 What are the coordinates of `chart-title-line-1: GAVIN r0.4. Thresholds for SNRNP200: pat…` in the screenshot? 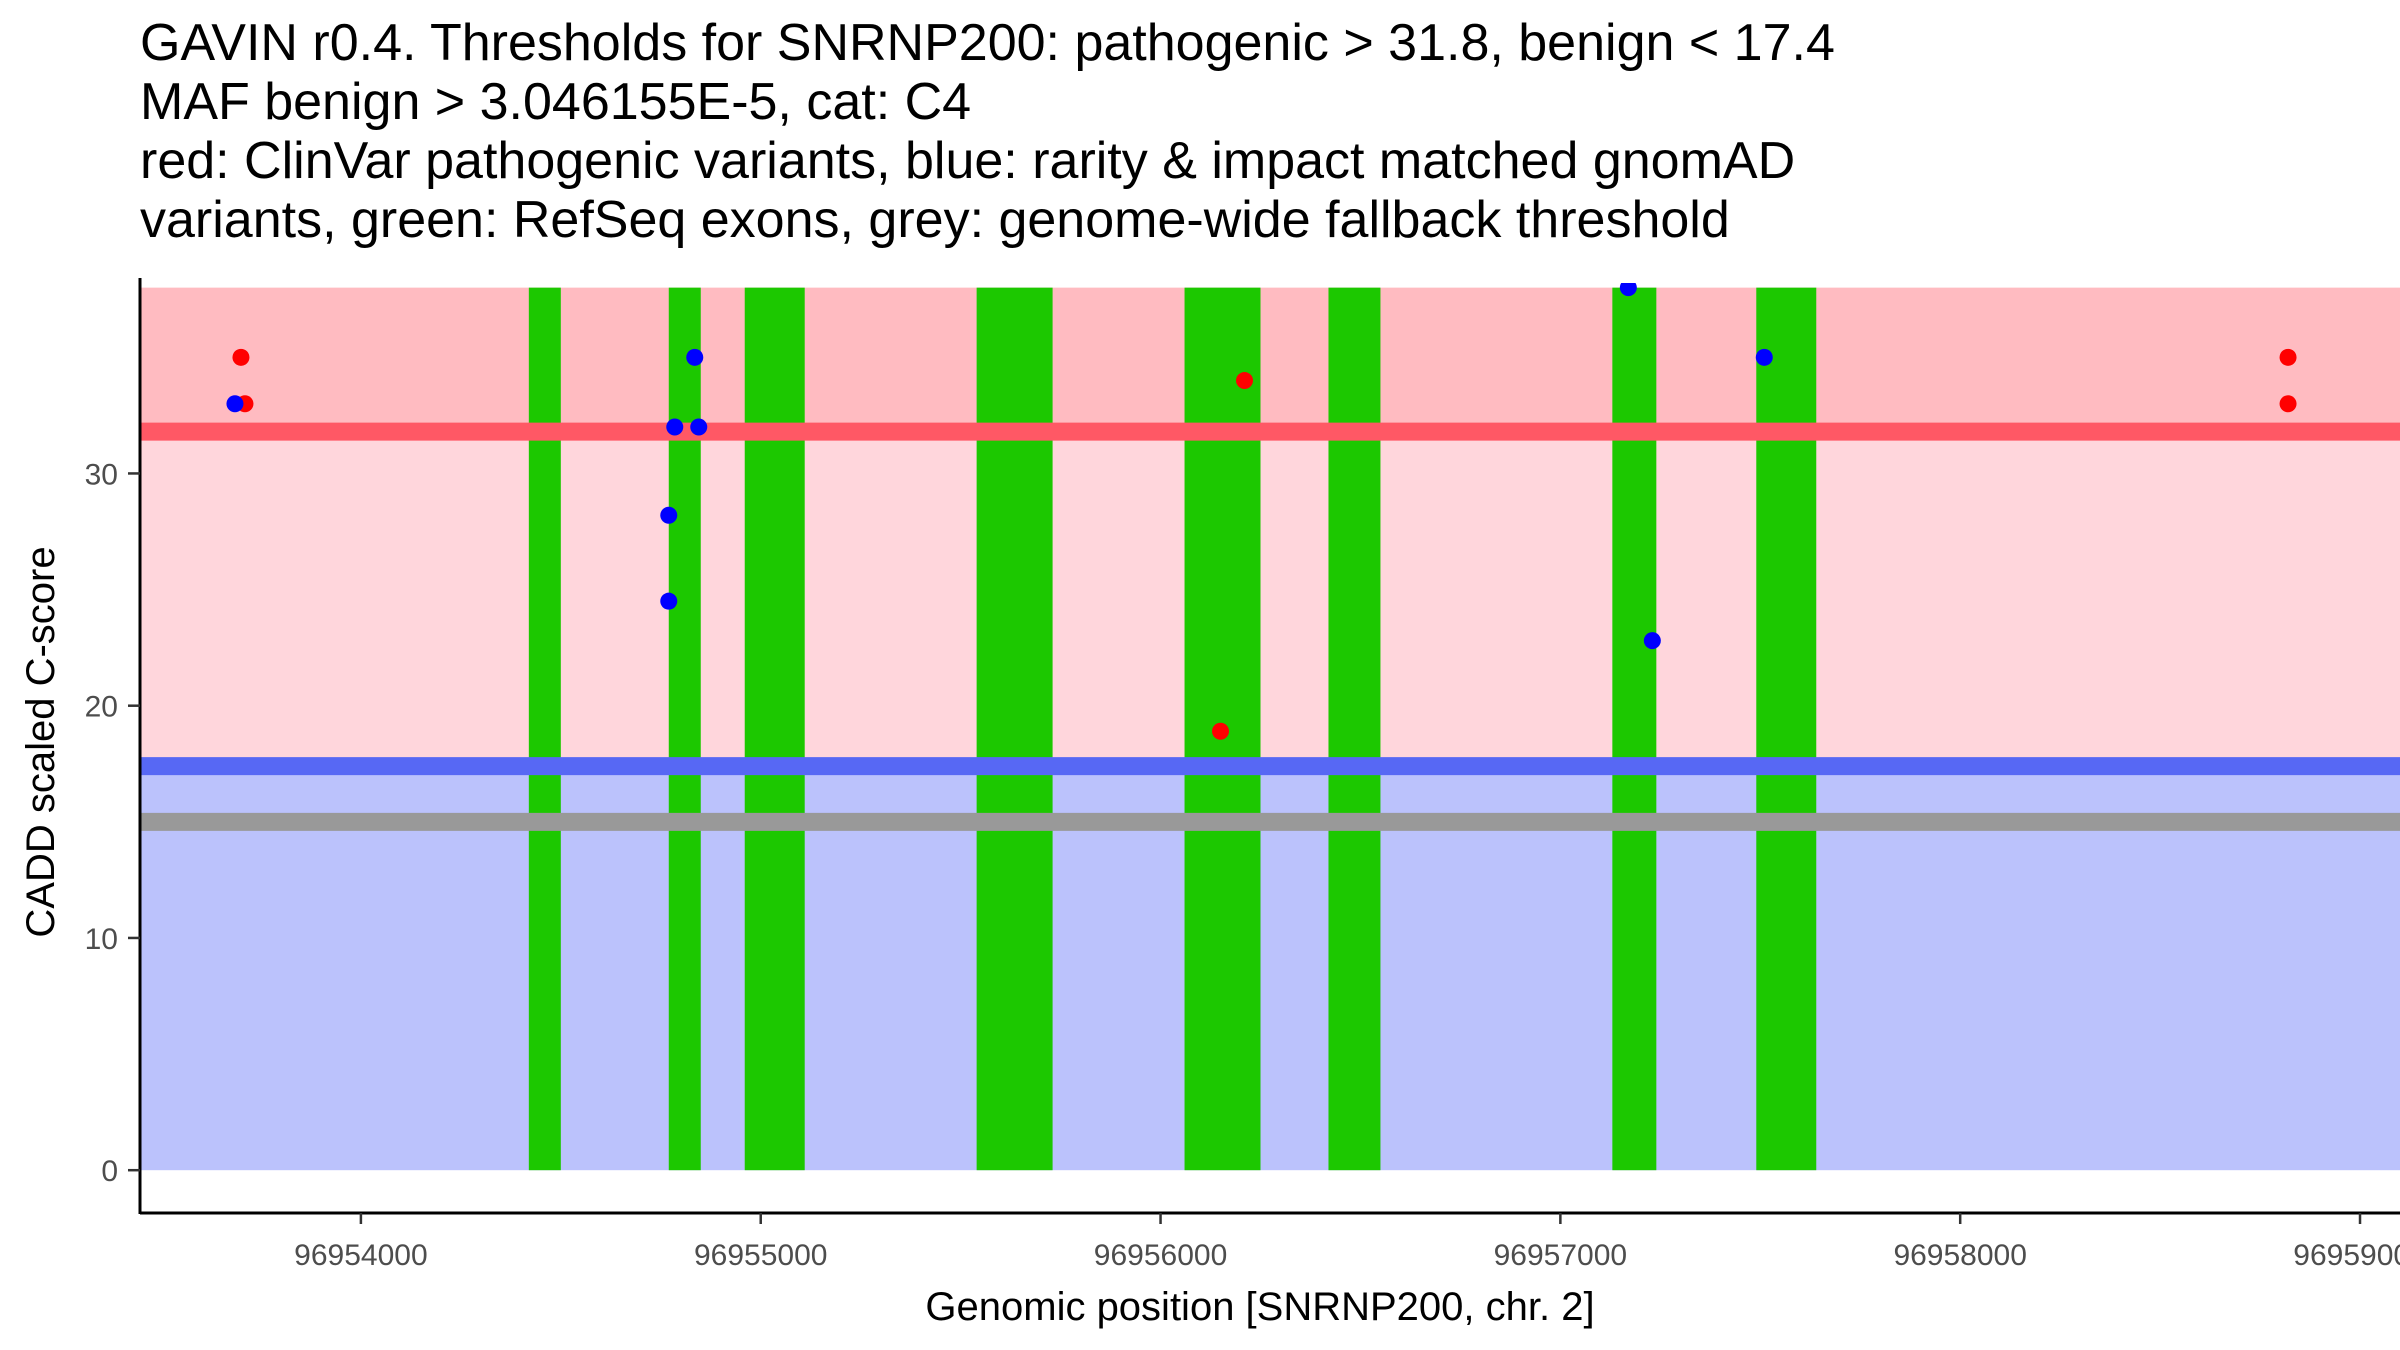 It's located at (987, 43).